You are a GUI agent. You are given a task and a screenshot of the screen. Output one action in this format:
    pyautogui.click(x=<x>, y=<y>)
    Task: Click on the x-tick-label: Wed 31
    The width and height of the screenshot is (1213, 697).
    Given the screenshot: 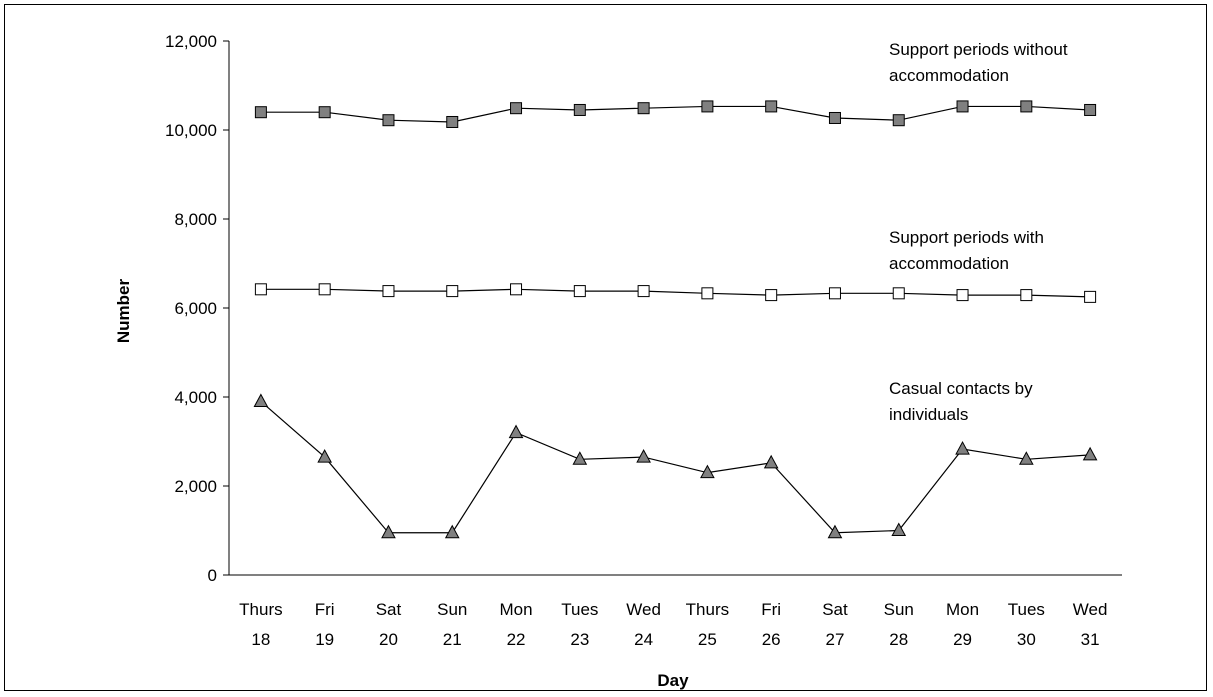 What is the action you would take?
    pyautogui.click(x=1090, y=624)
    